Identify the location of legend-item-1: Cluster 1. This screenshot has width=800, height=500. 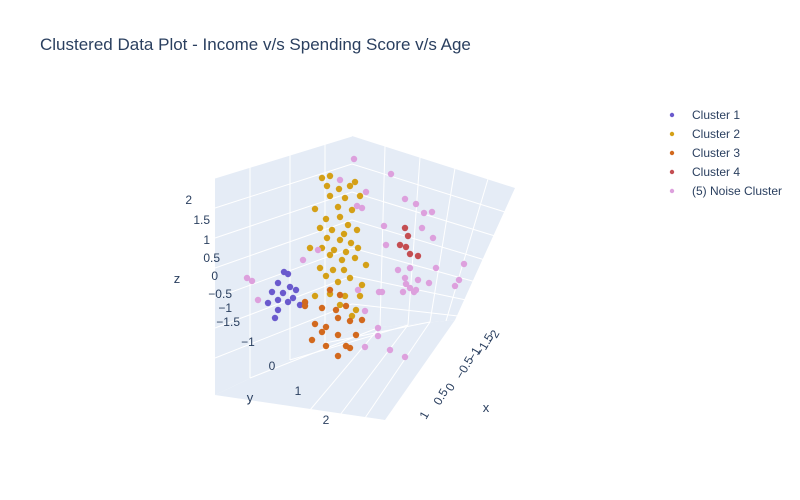
(705, 115).